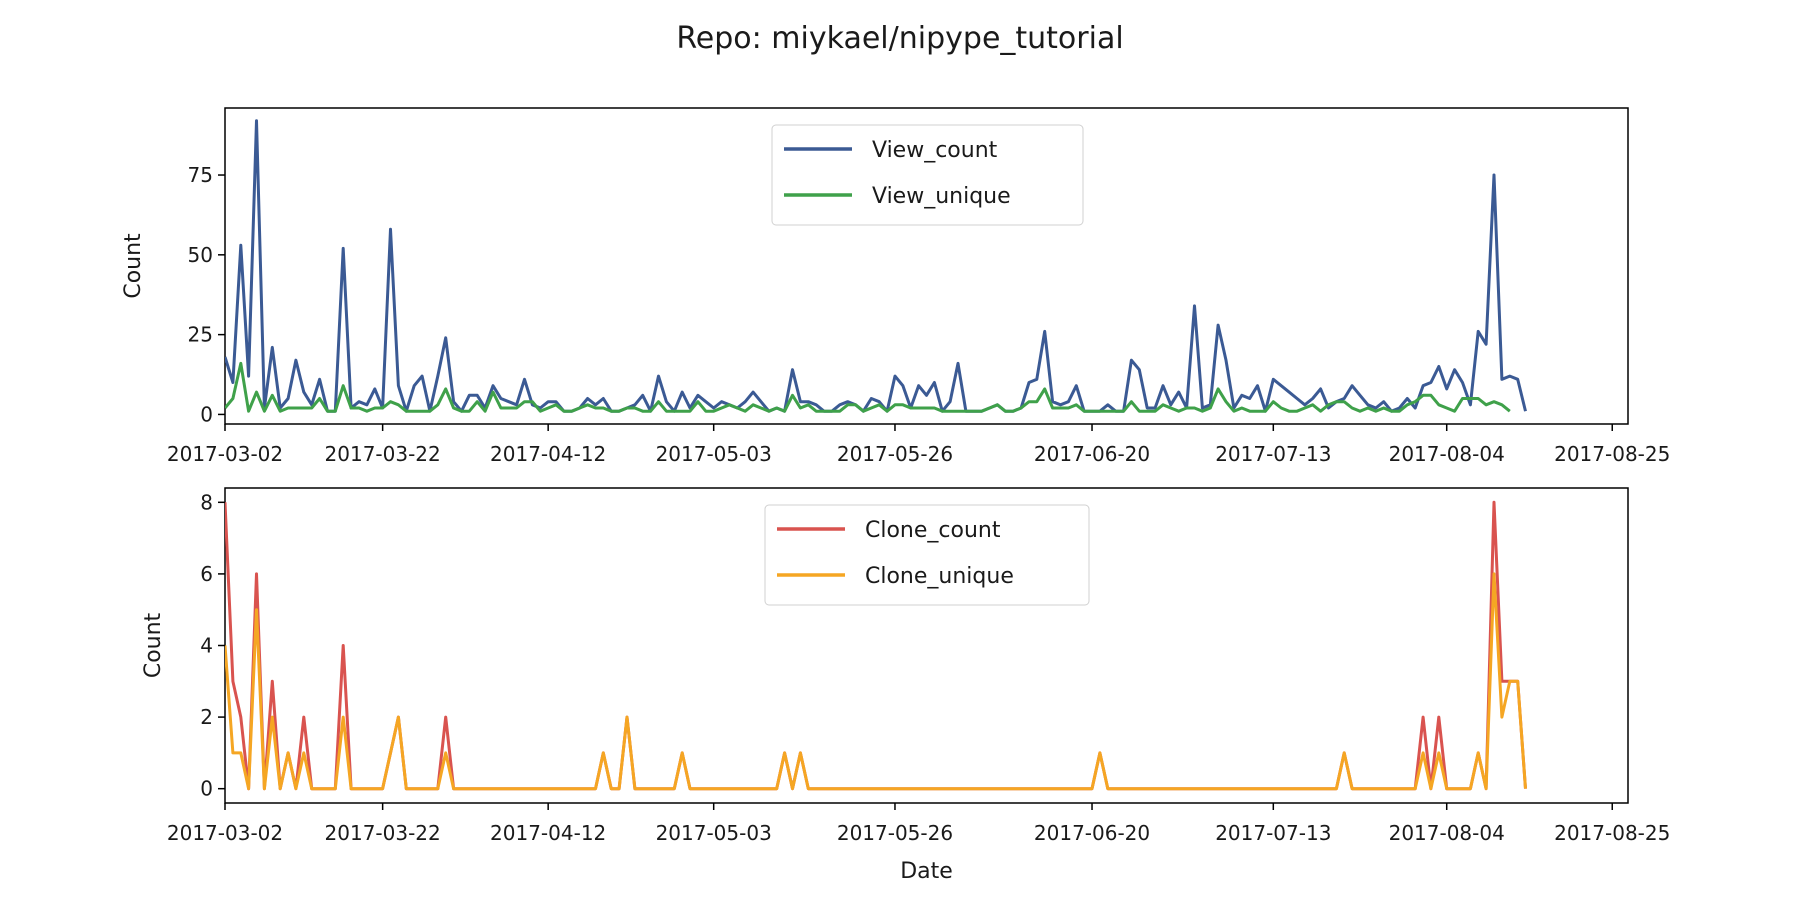  Describe the element at coordinates (941, 196) in the screenshot. I see `legend-label: View_unique` at that location.